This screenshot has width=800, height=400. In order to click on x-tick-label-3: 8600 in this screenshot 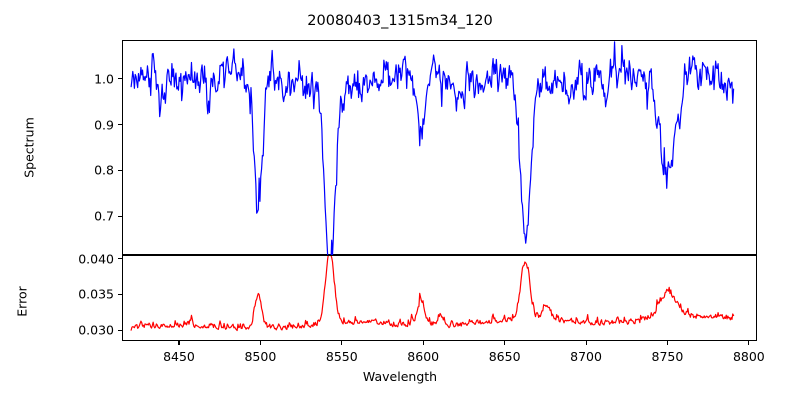, I will do `click(423, 356)`.